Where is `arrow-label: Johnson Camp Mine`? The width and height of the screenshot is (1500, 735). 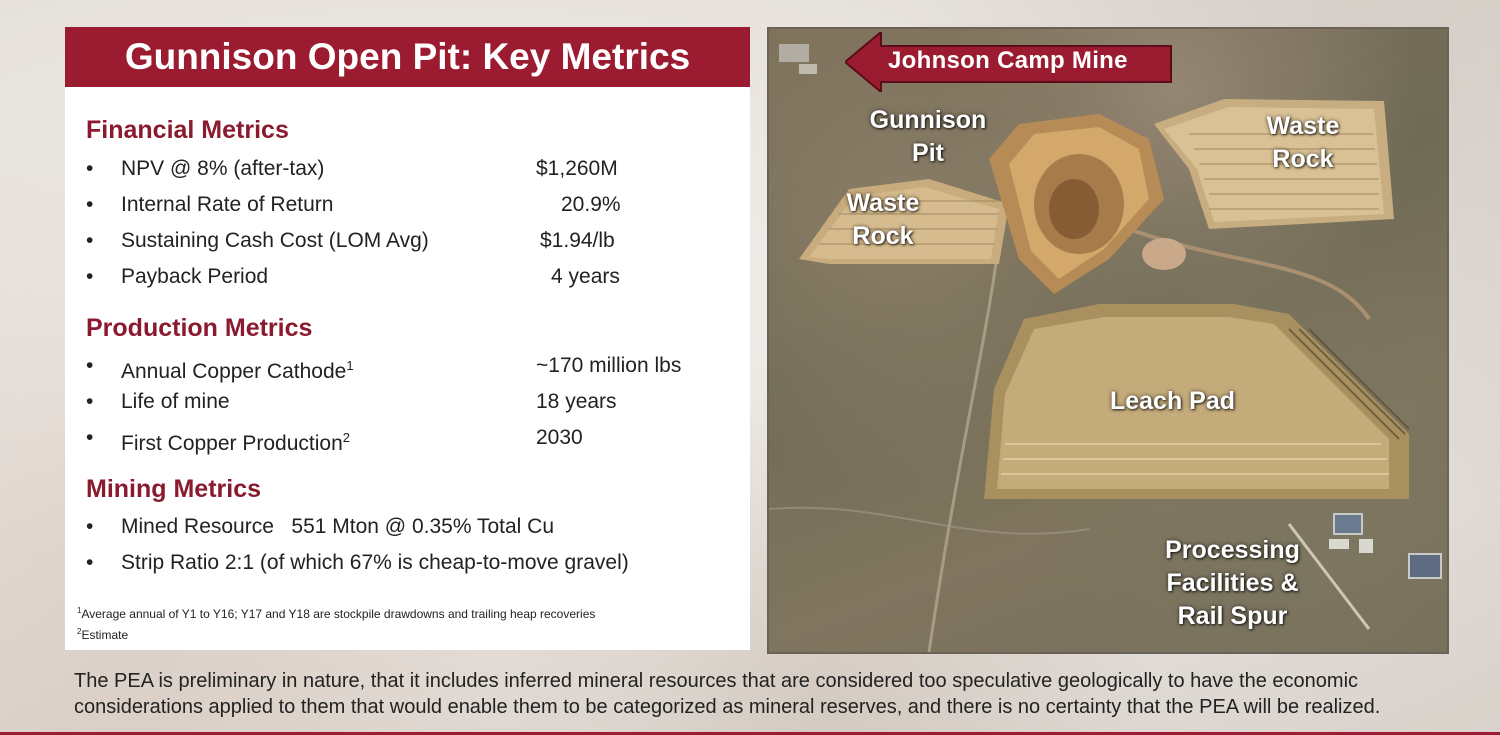
arrow-label: Johnson Camp Mine is located at coordinates (1008, 60).